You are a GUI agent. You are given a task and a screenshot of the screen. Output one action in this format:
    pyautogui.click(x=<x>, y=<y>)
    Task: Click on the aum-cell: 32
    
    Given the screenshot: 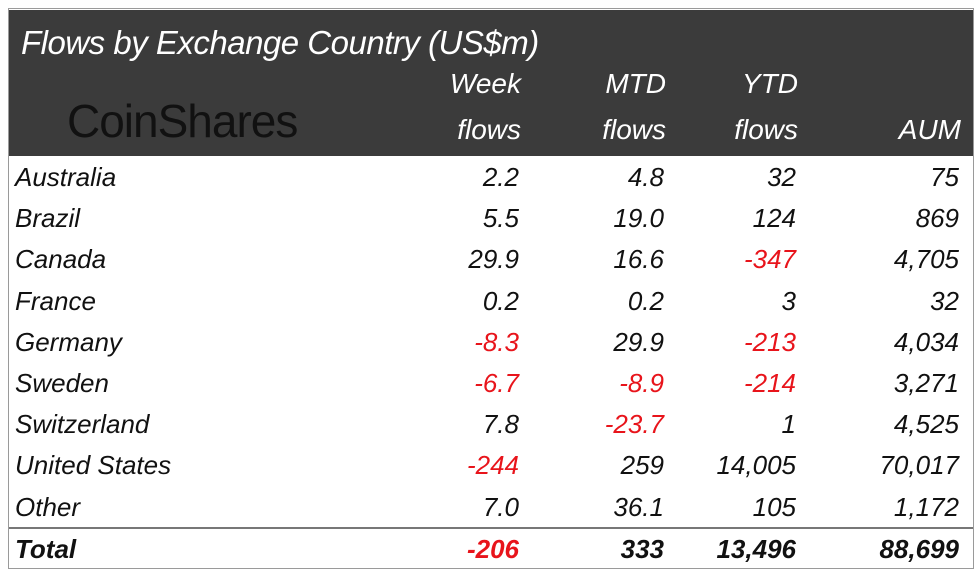 What is the action you would take?
    pyautogui.click(x=944, y=300)
    